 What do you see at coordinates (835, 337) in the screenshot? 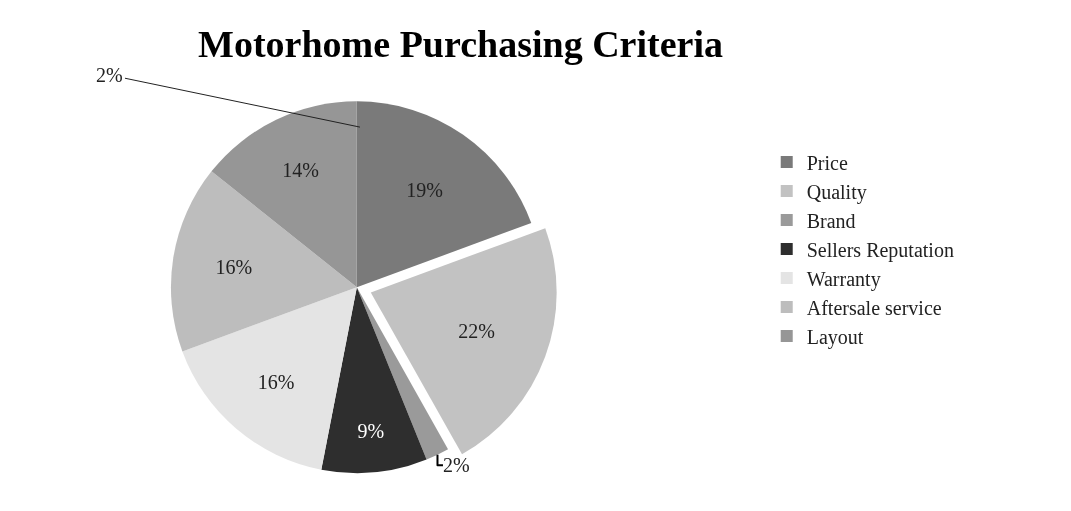
I see `legend-label: Layout` at bounding box center [835, 337].